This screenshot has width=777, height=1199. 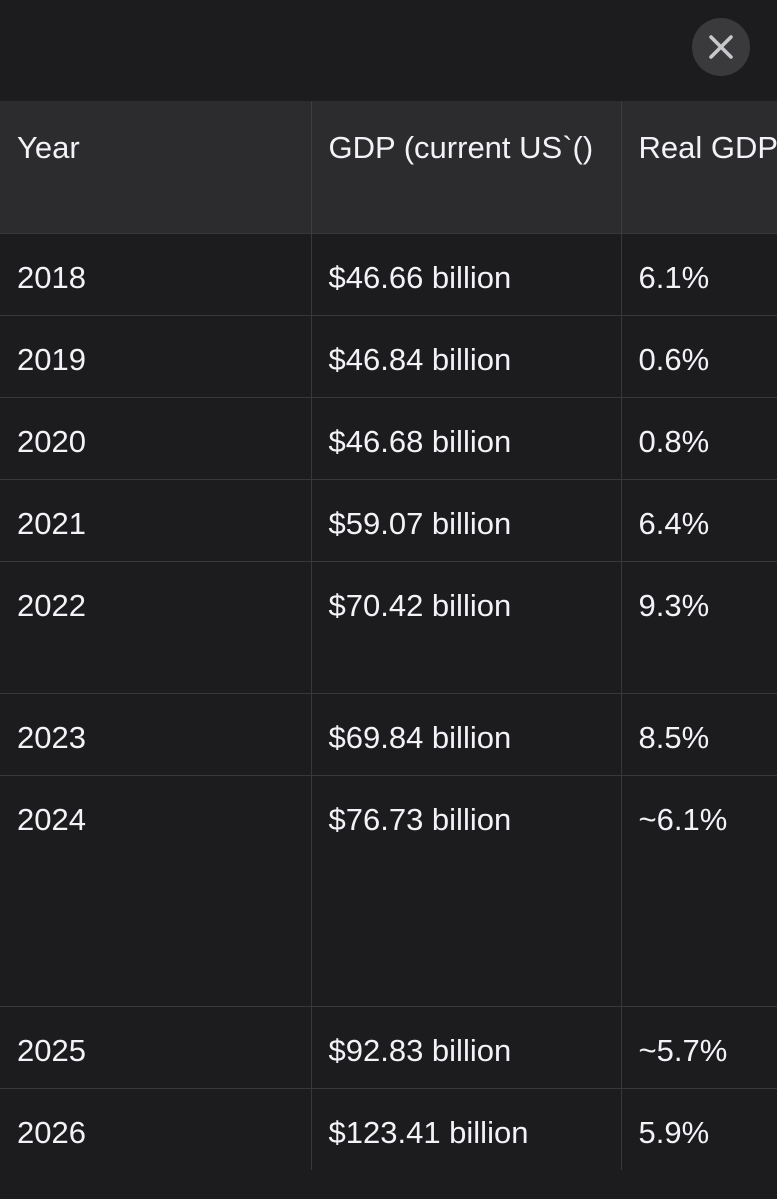 What do you see at coordinates (699, 733) in the screenshot?
I see `cell-growth: 8.5%` at bounding box center [699, 733].